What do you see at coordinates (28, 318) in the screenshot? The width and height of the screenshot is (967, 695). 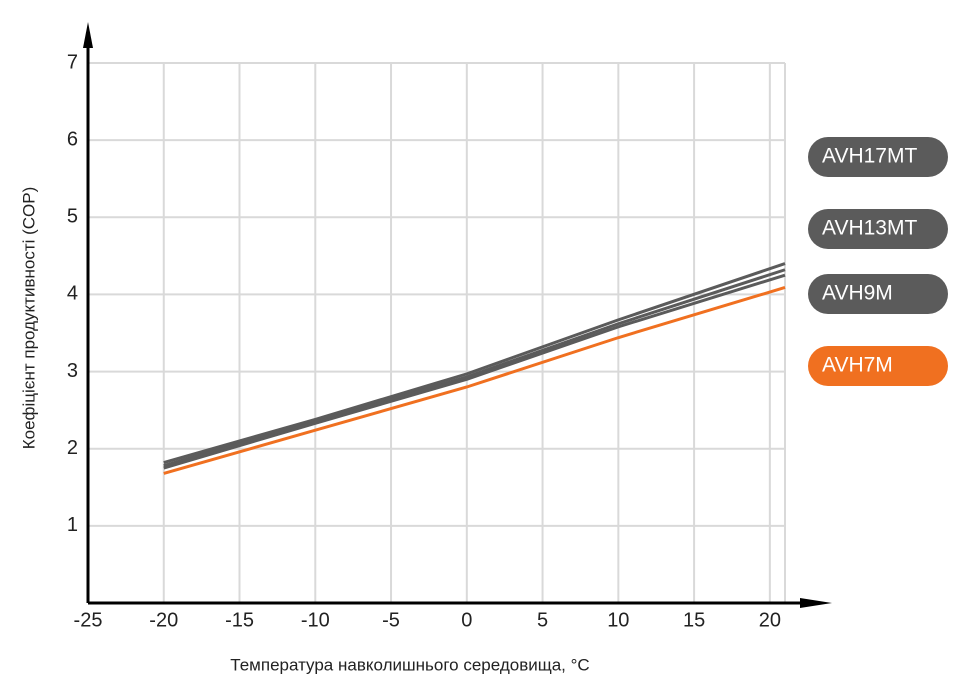 I see `y-axis-label: Коефіцієнт продуктивності (COP)` at bounding box center [28, 318].